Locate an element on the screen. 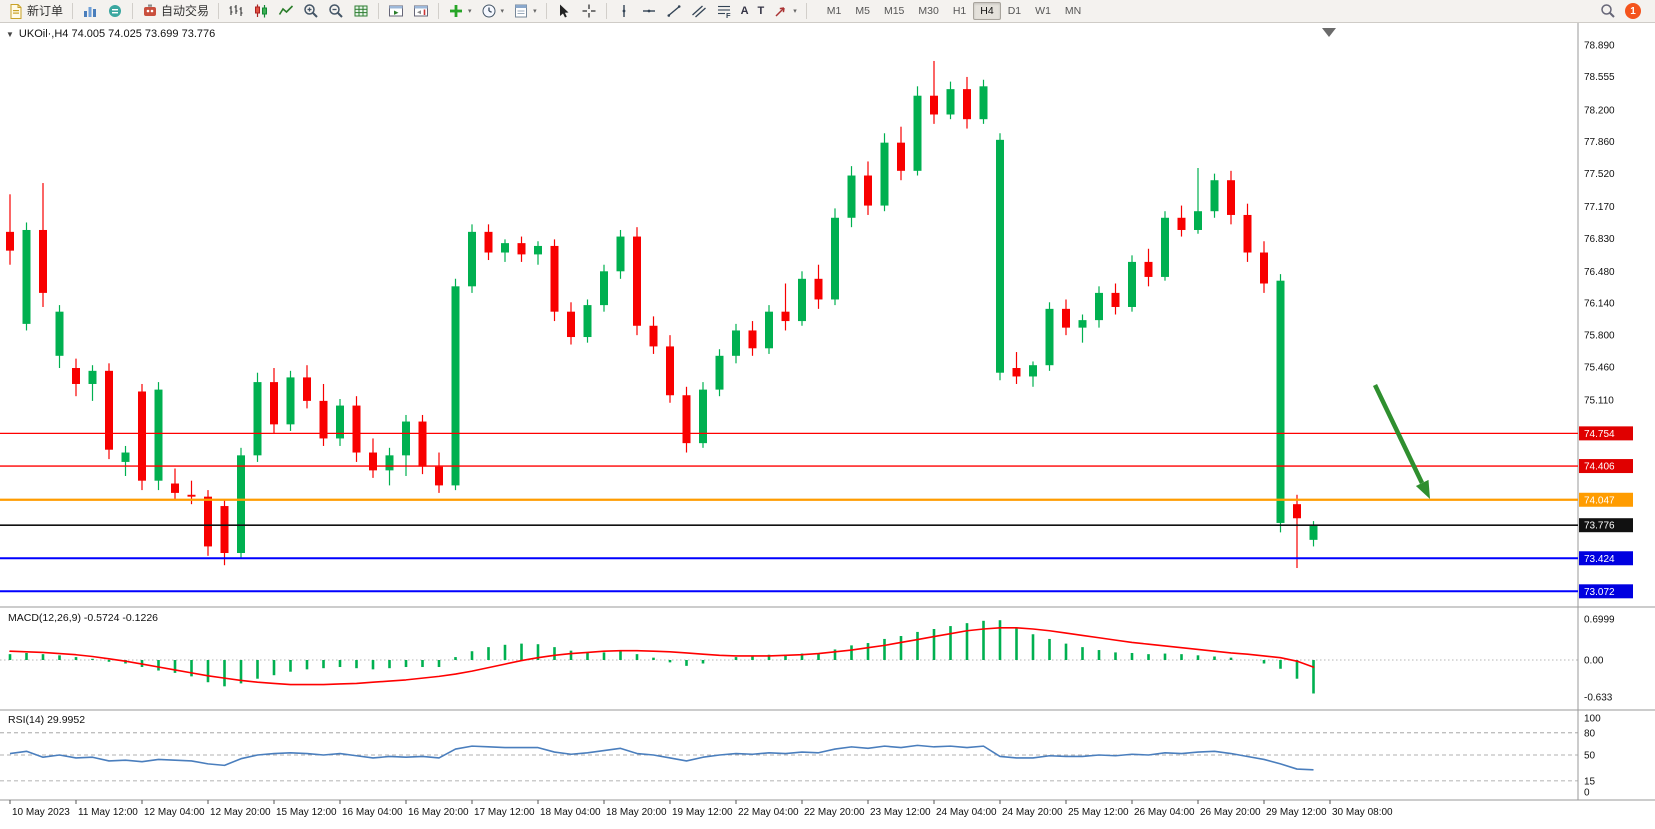 Image resolution: width=1655 pixels, height=829 pixels. timeframe-button-h4: H4 is located at coordinates (987, 11).